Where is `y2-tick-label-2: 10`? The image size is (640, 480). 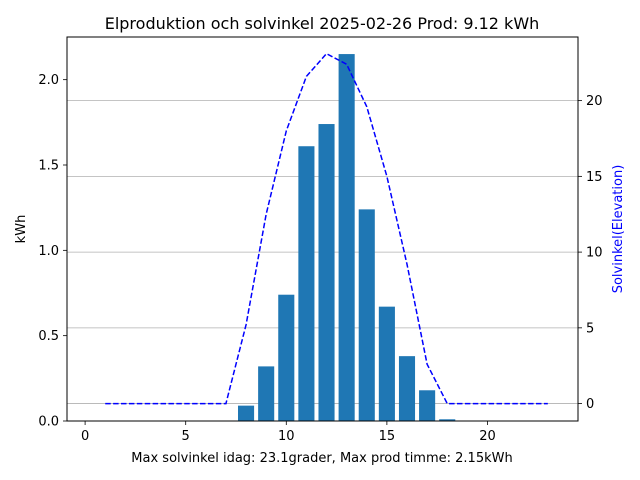 y2-tick-label-2: 10 is located at coordinates (594, 253).